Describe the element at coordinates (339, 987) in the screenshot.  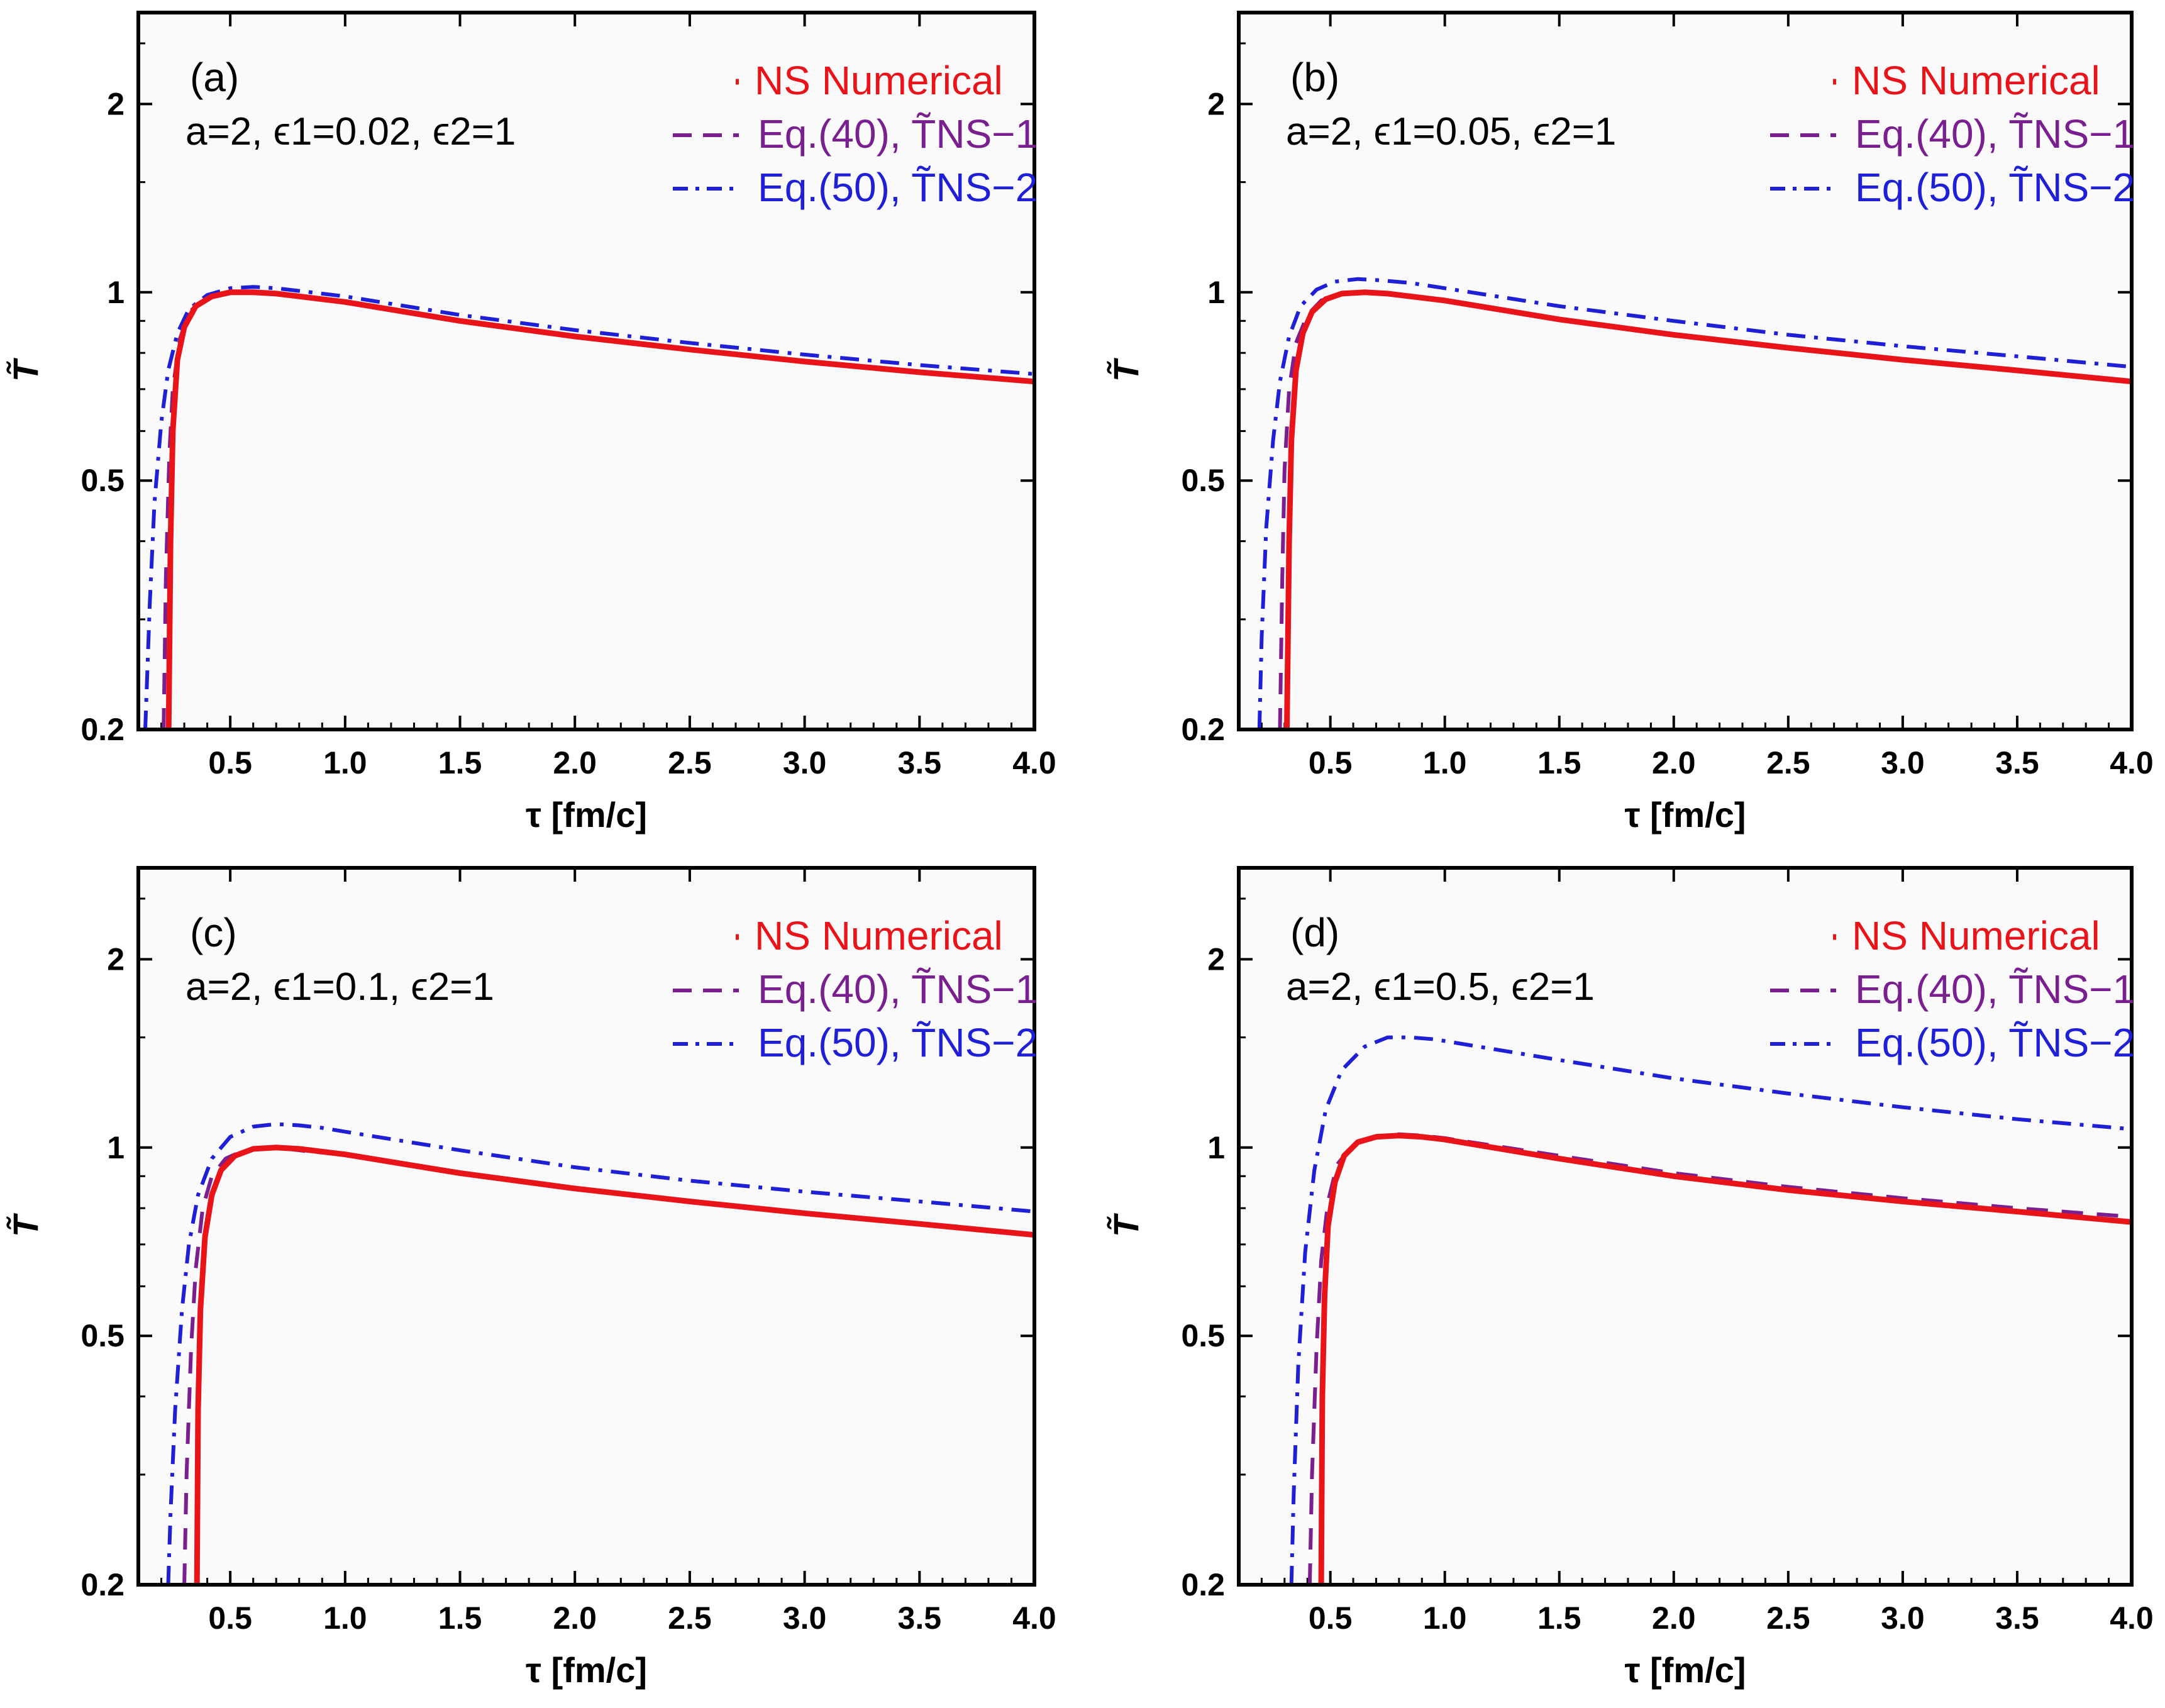
I see `parameter-text: a=2, ϵ1=0.1, ϵ2=1` at that location.